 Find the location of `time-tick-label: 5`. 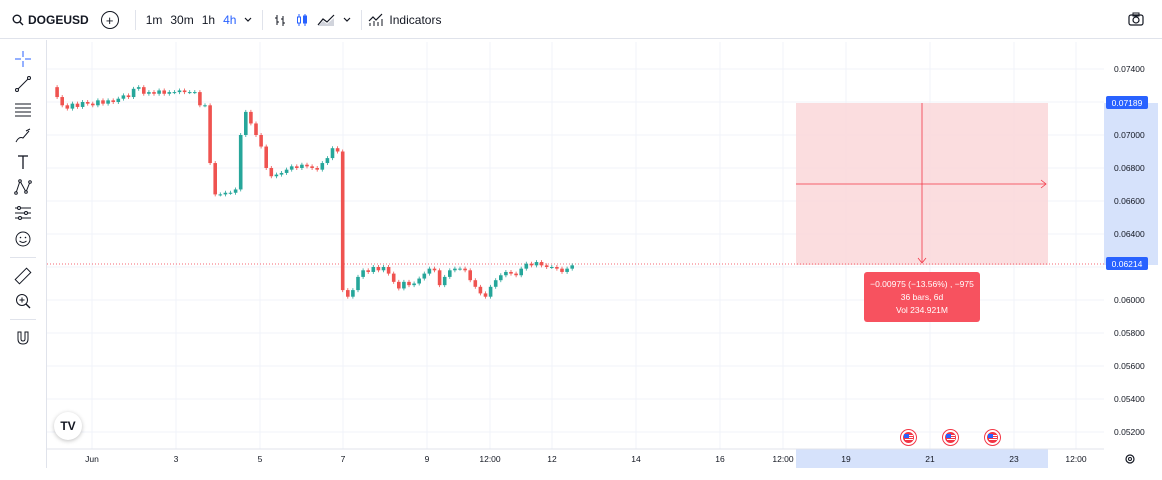

time-tick-label: 5 is located at coordinates (260, 459).